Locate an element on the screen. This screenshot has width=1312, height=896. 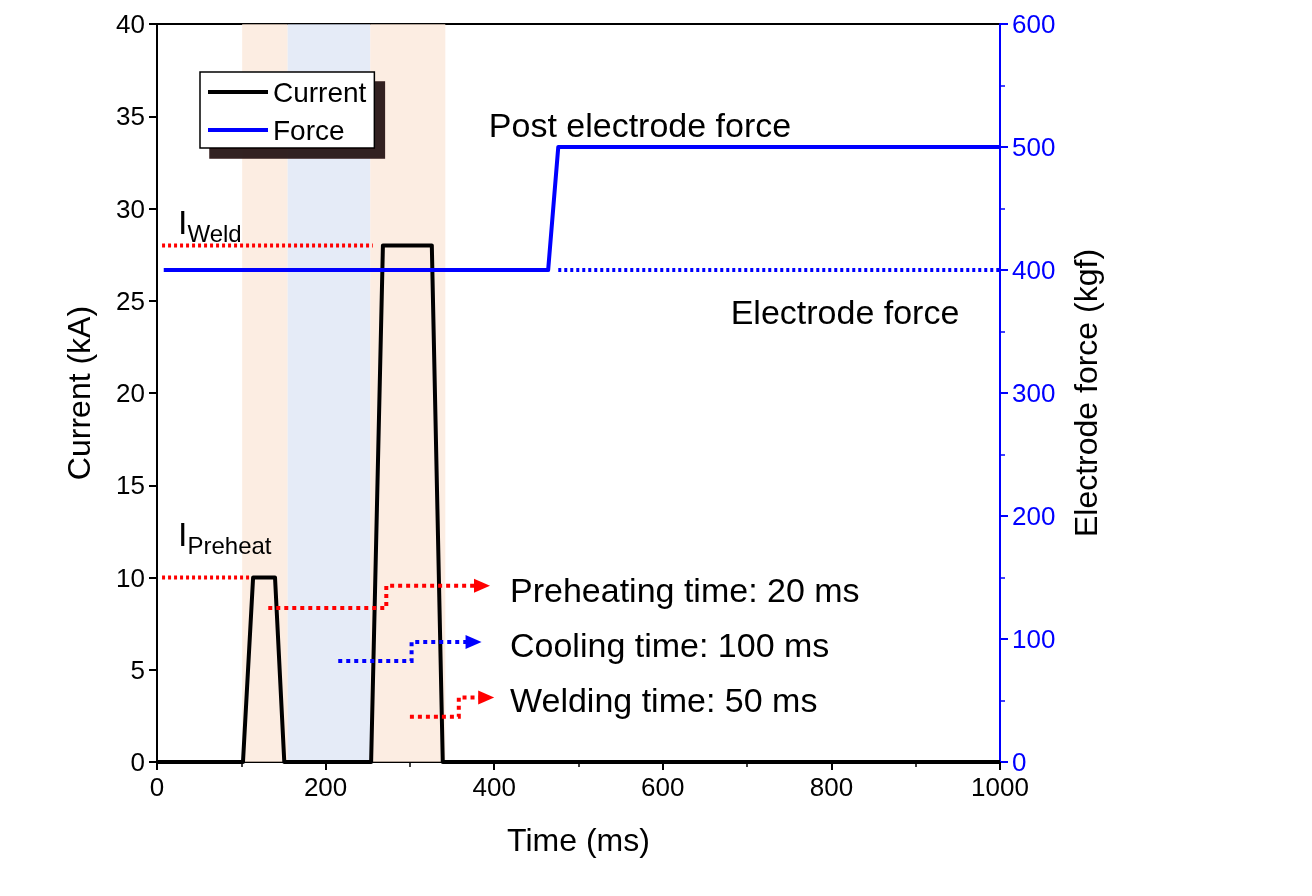
annotation: Cooling time: 100 ms is located at coordinates (670, 645).